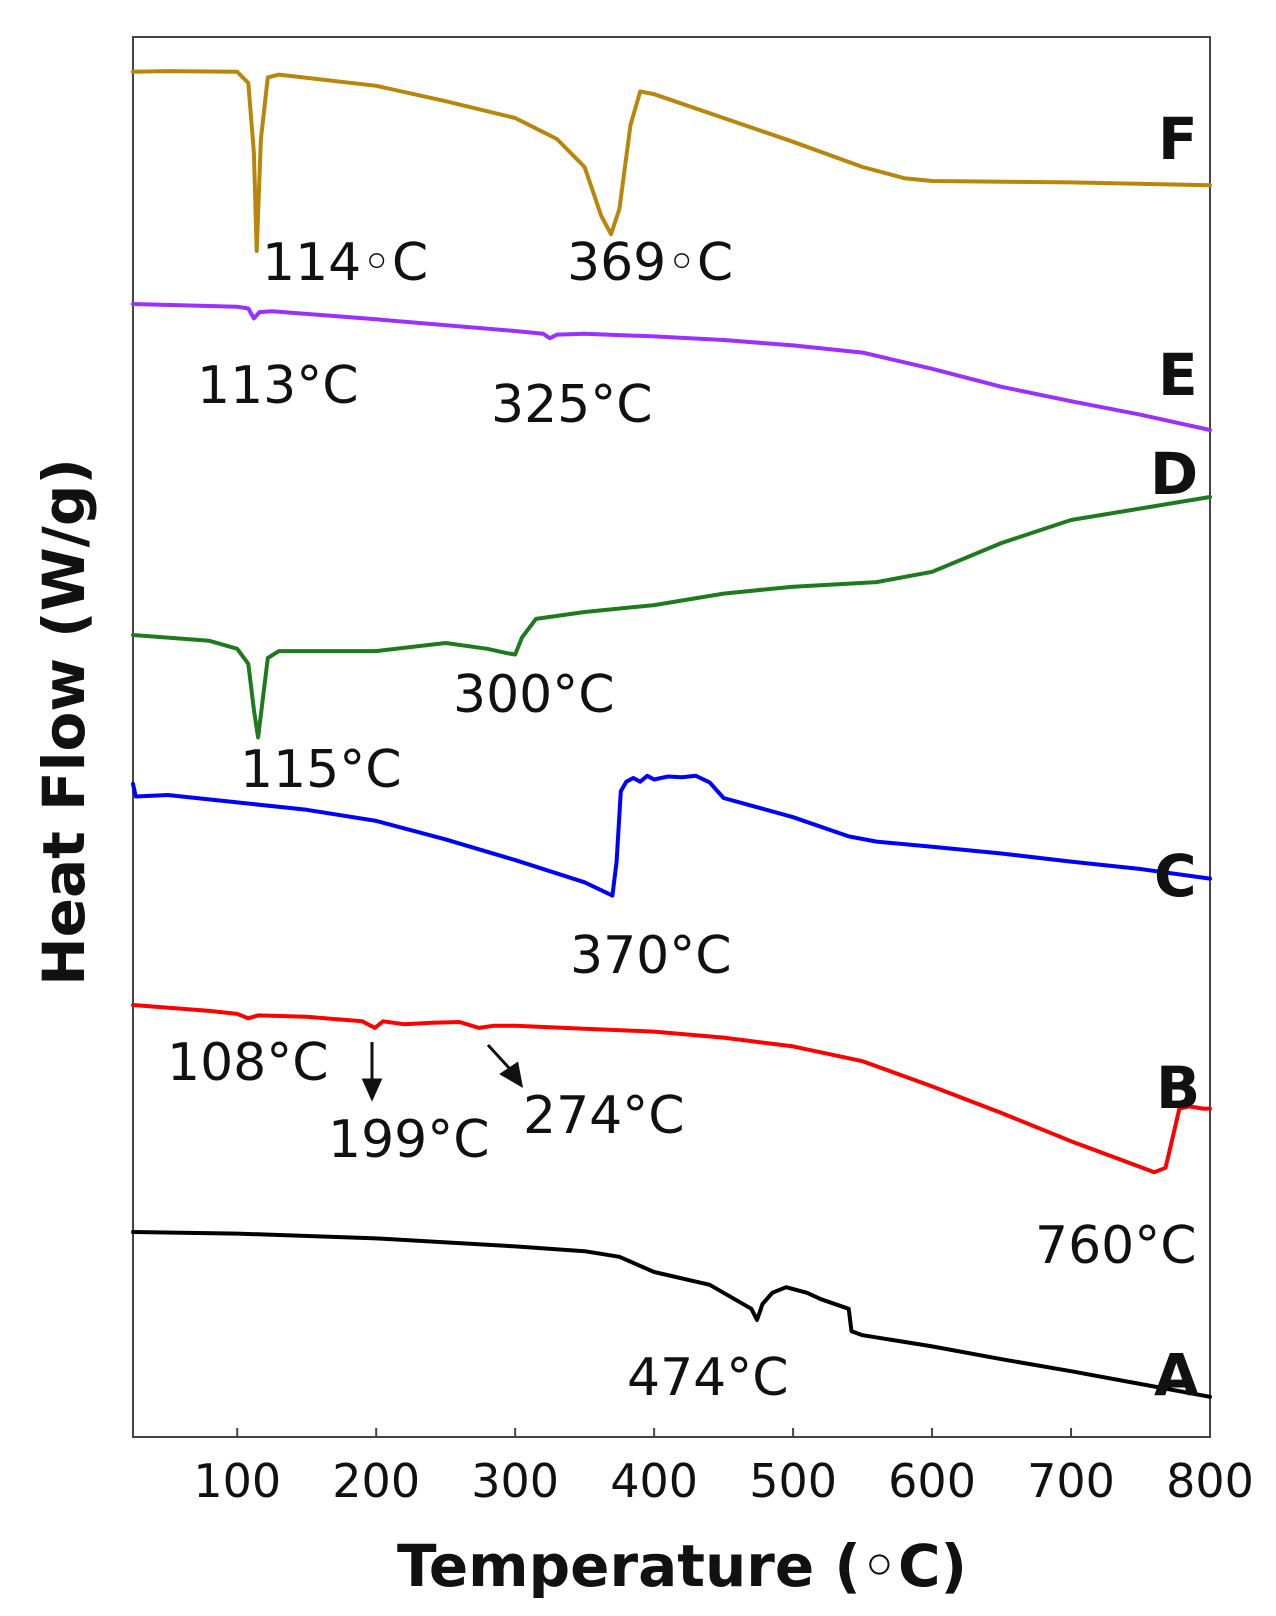 The height and width of the screenshot is (1616, 1276). Describe the element at coordinates (671, 161) in the screenshot. I see `series-line-F` at that location.